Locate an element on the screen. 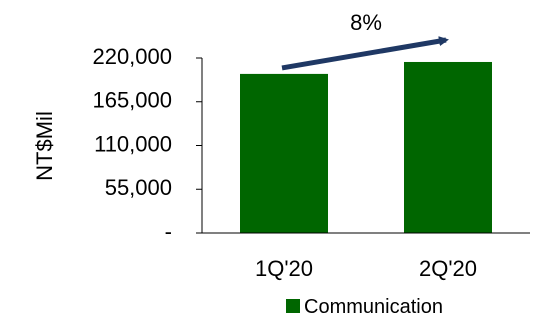 The height and width of the screenshot is (320, 534). y-tick-label: 165,000 is located at coordinates (132, 100).